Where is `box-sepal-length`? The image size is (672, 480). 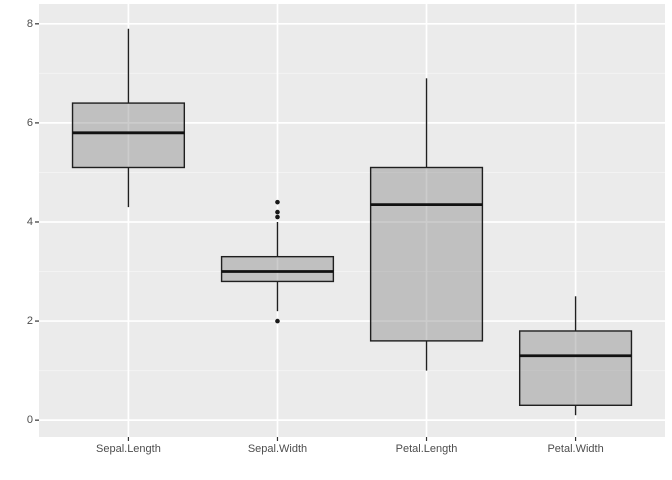 box-sepal-length is located at coordinates (128, 135).